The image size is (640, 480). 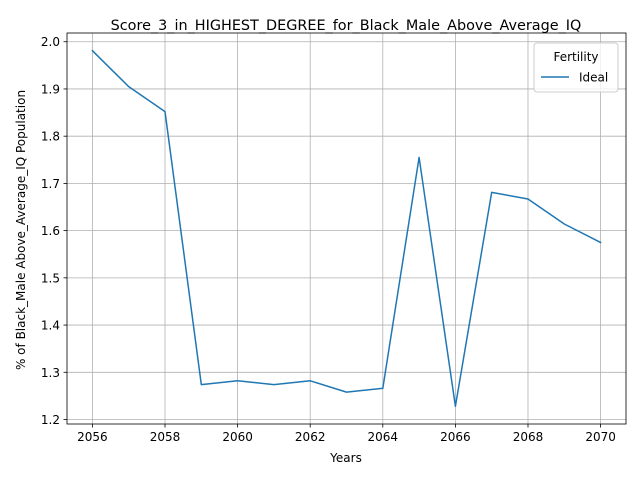 I want to click on y-tick-label: 1.5, so click(x=50, y=278).